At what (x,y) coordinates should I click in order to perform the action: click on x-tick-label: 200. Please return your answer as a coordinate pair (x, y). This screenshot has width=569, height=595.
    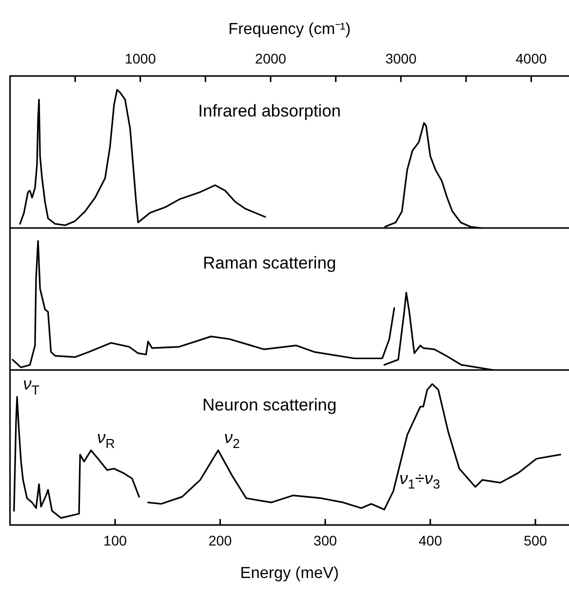
    Looking at the image, I should click on (220, 540).